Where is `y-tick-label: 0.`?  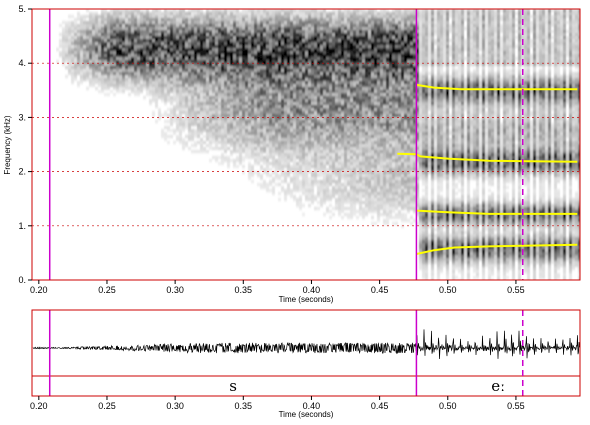
y-tick-label: 0. is located at coordinates (22, 280).